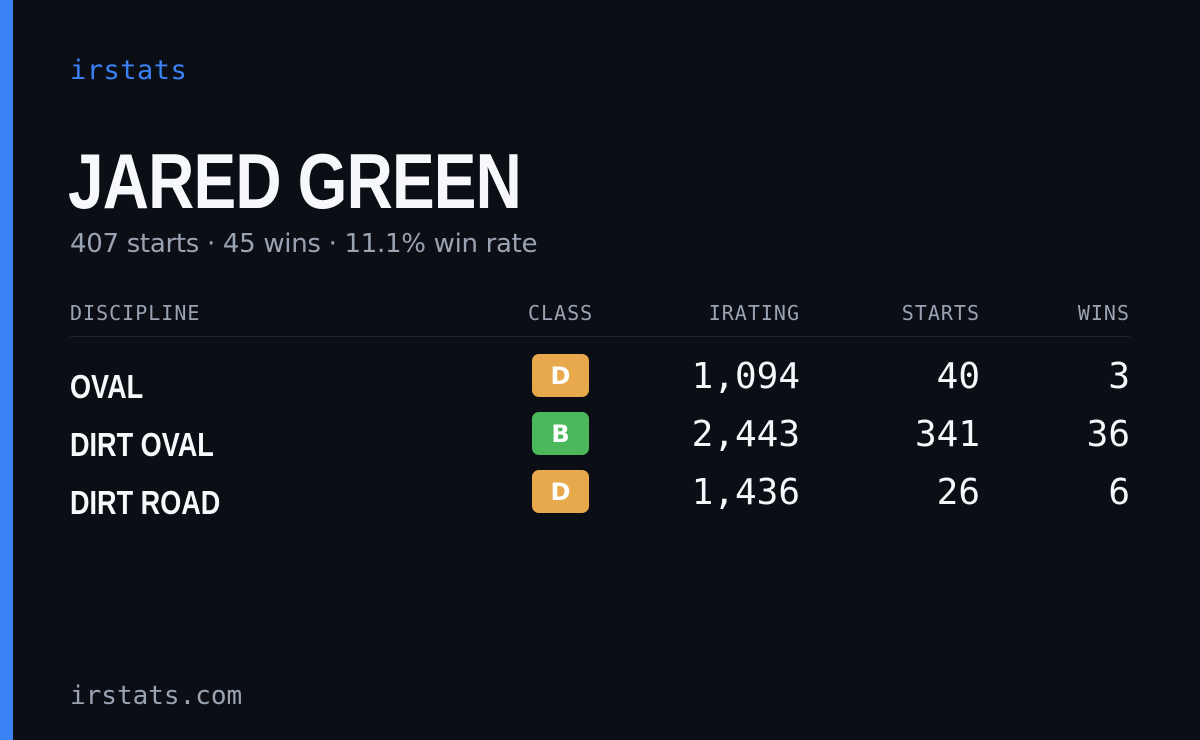 Image resolution: width=1200 pixels, height=740 pixels. I want to click on header-irating: IRATING, so click(754, 313).